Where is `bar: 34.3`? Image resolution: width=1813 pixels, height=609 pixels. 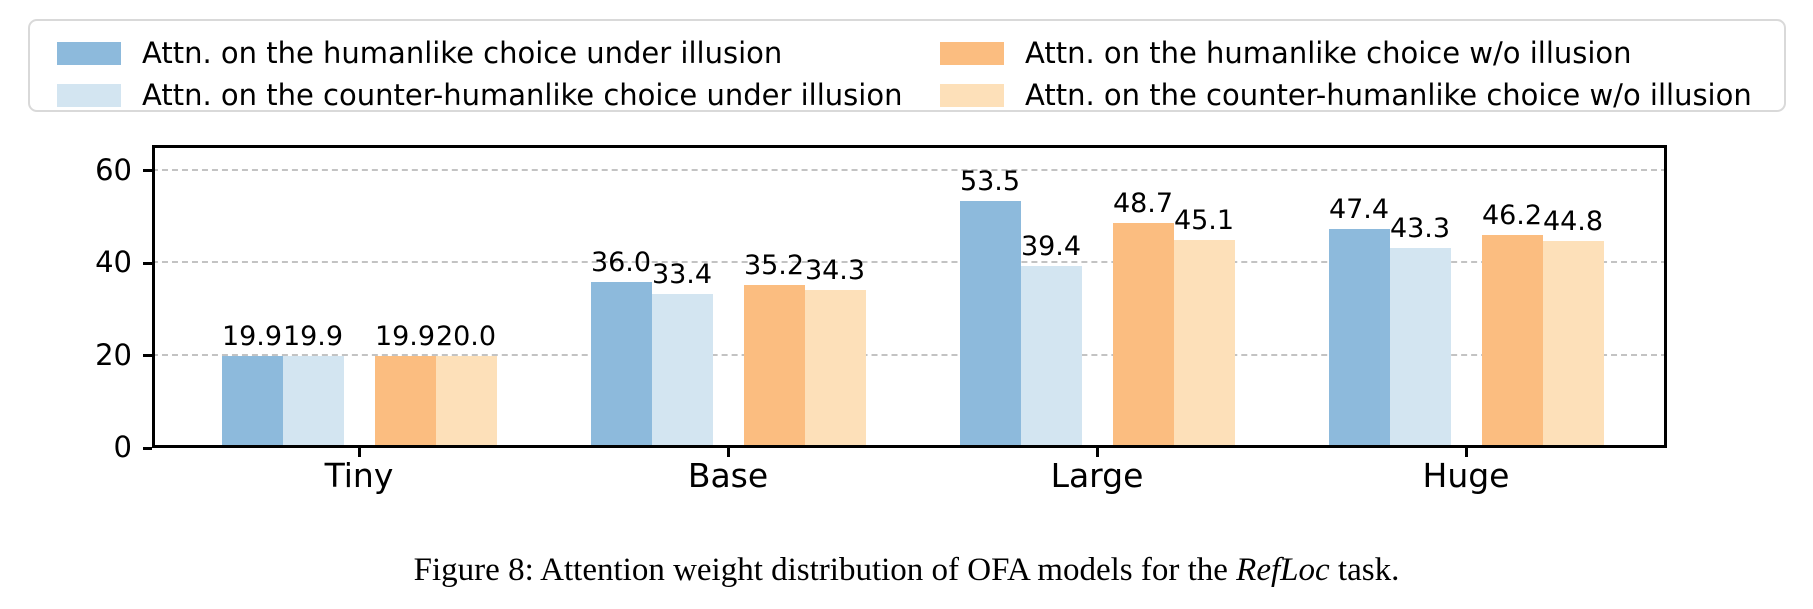 bar: 34.3 is located at coordinates (835, 352).